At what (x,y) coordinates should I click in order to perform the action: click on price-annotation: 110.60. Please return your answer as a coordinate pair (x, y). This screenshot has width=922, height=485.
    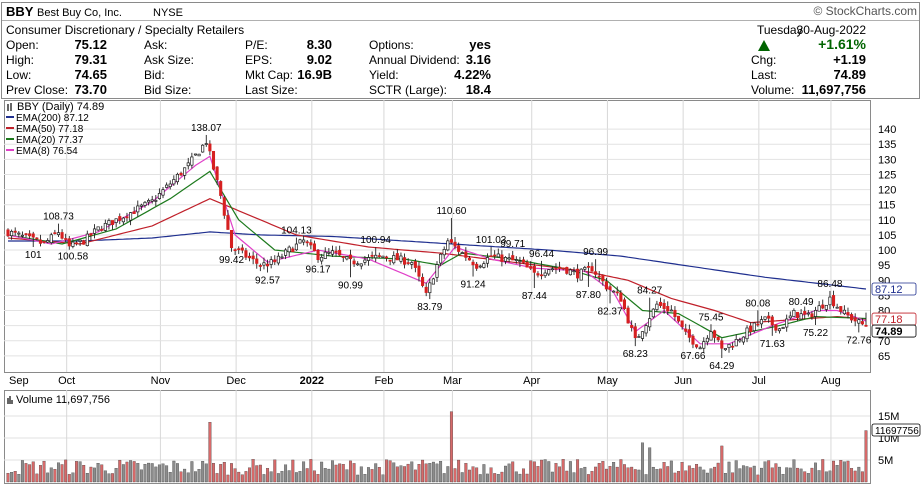
    Looking at the image, I should click on (451, 211).